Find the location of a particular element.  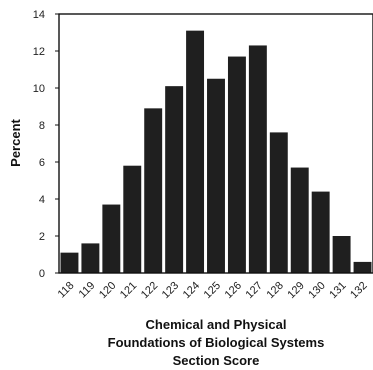

y-tick-label: 14 is located at coordinates (39, 15).